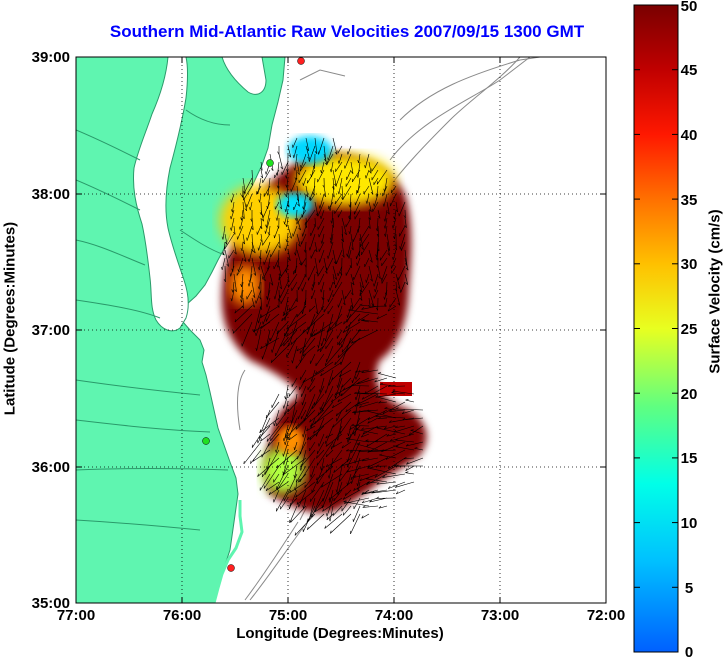 The image size is (724, 659). I want to click on x-axis-label: Longitude (Degrees:Minutes), so click(340, 633).